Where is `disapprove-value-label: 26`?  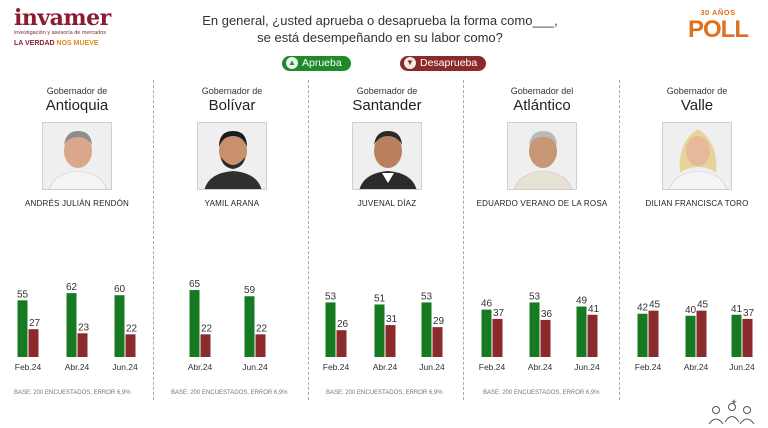
disapprove-value-label: 26 is located at coordinates (343, 324).